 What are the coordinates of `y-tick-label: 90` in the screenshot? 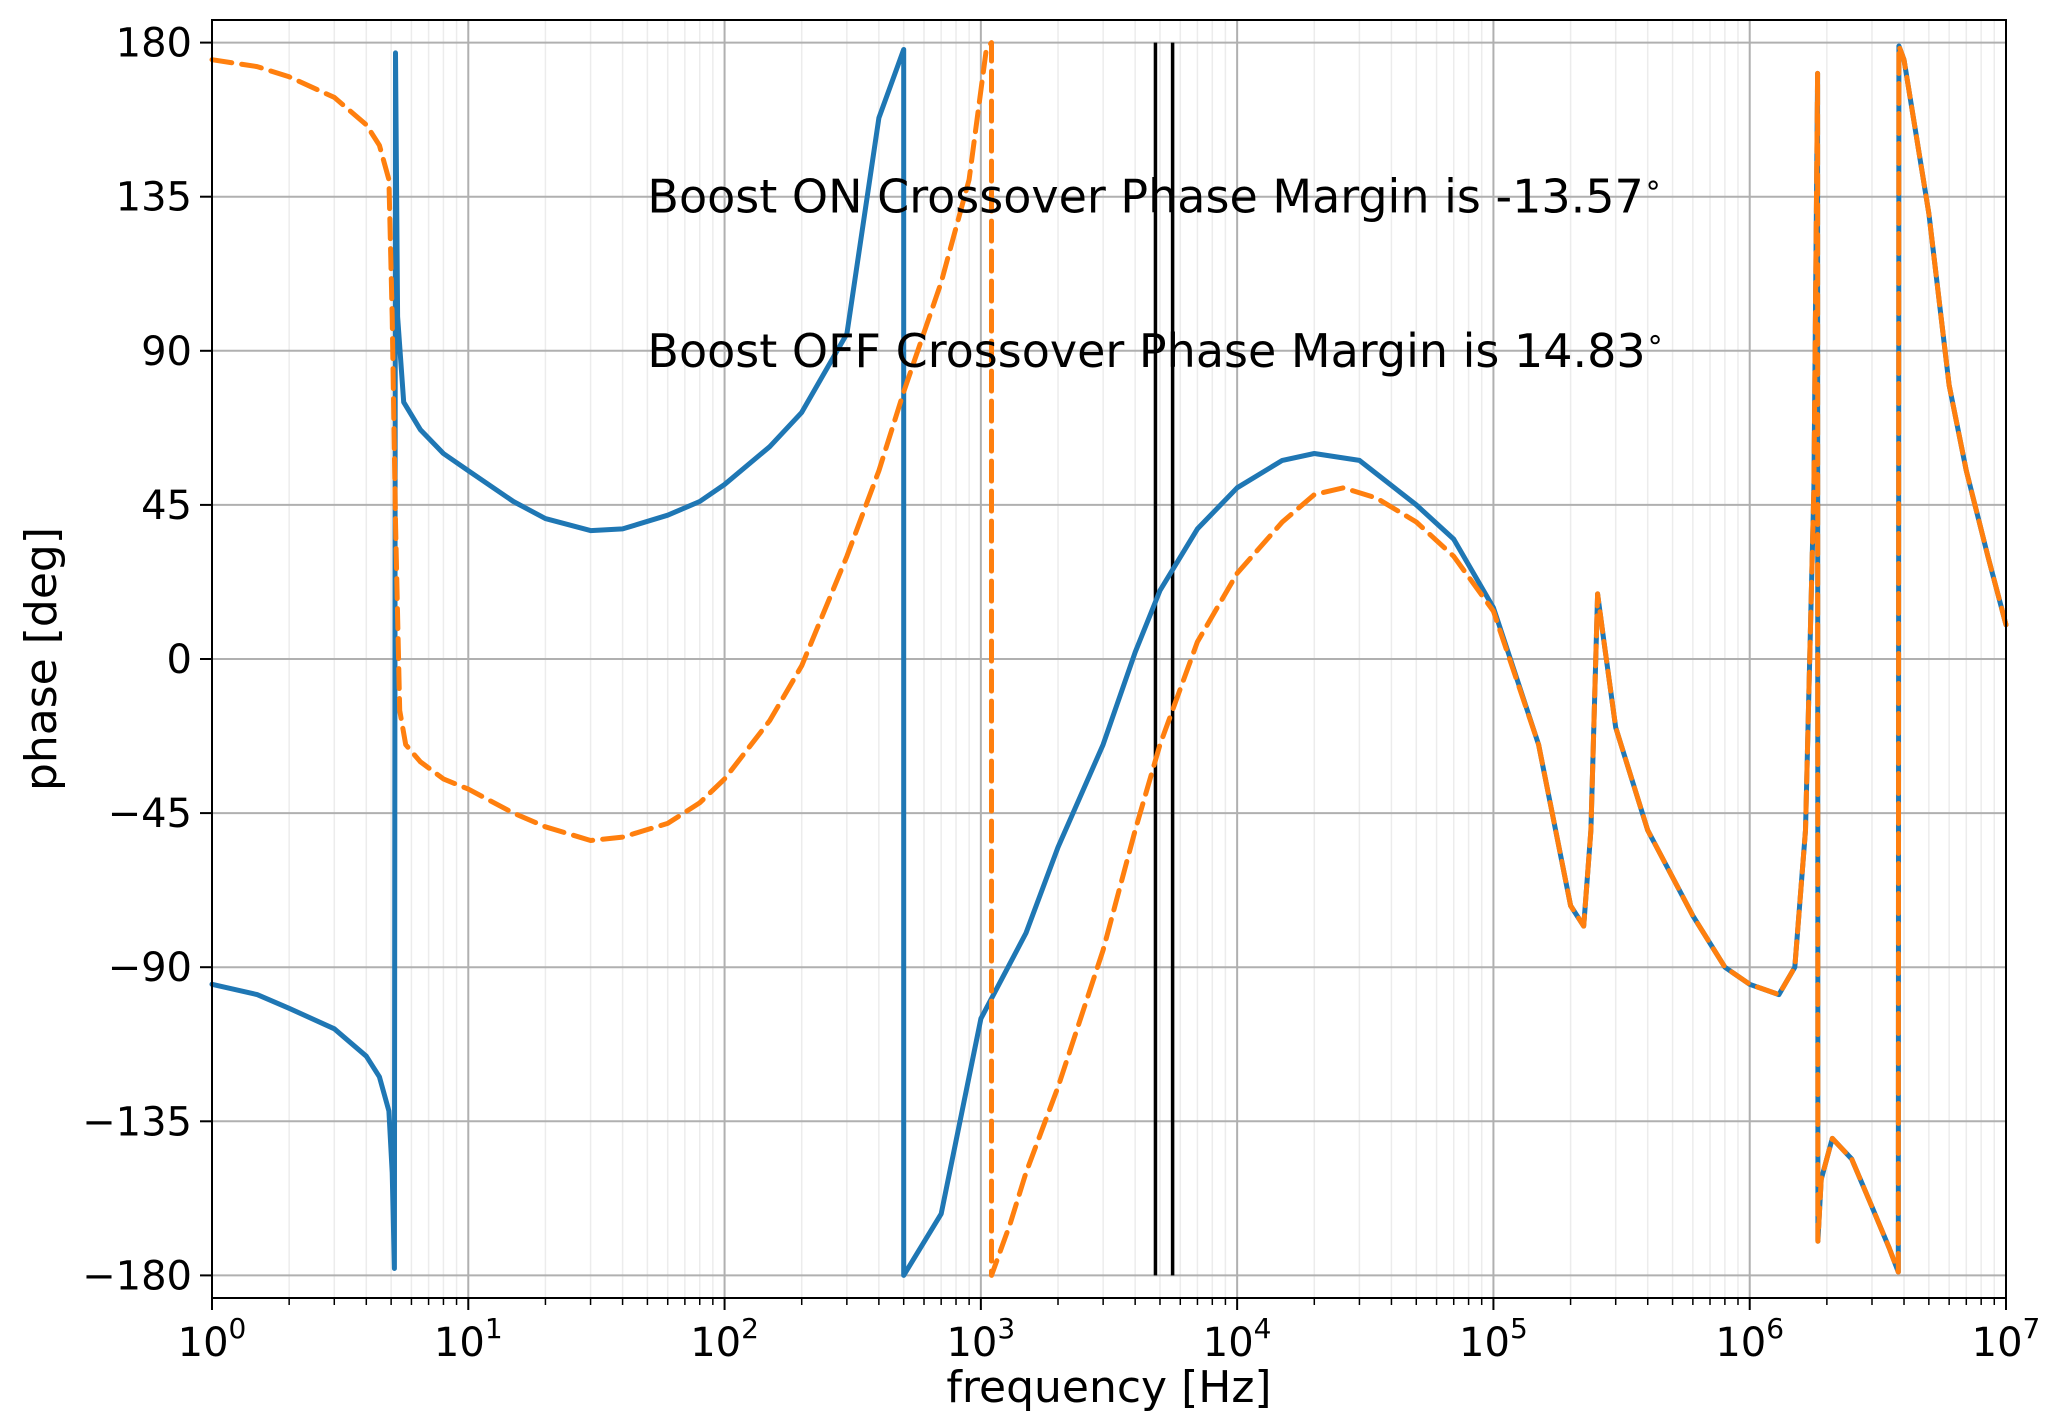 It's located at (166, 352).